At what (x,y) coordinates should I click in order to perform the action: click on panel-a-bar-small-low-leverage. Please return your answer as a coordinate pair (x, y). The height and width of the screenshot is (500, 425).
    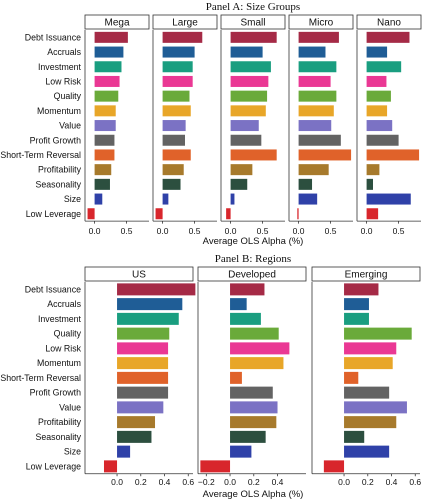
    Looking at the image, I should click on (228, 214).